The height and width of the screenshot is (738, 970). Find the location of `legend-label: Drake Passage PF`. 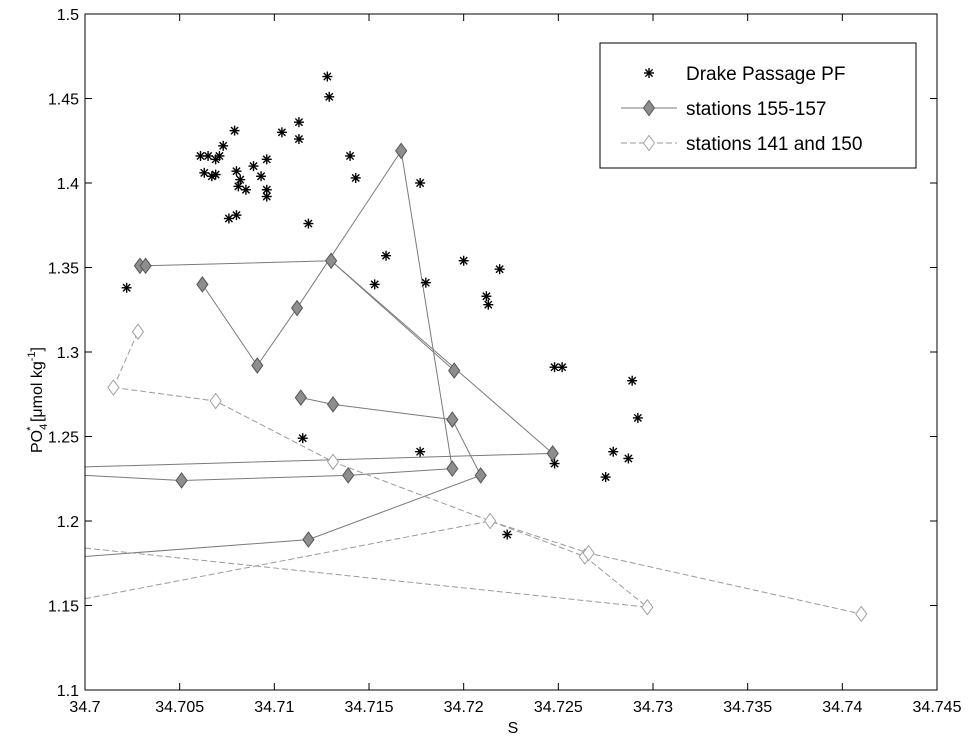

legend-label: Drake Passage PF is located at coordinates (765, 74).